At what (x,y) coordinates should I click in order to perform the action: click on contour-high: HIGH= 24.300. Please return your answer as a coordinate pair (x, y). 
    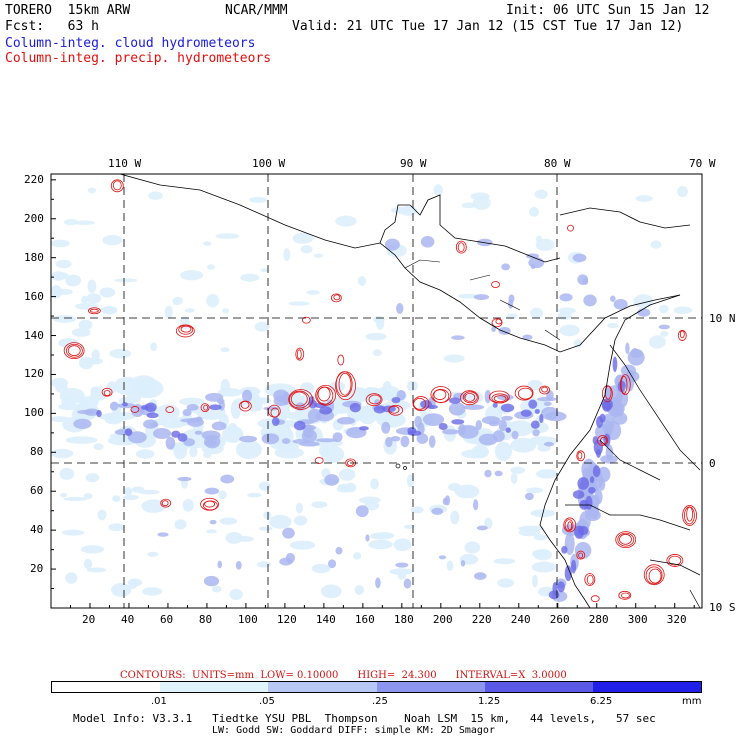
    Looking at the image, I should click on (397, 675).